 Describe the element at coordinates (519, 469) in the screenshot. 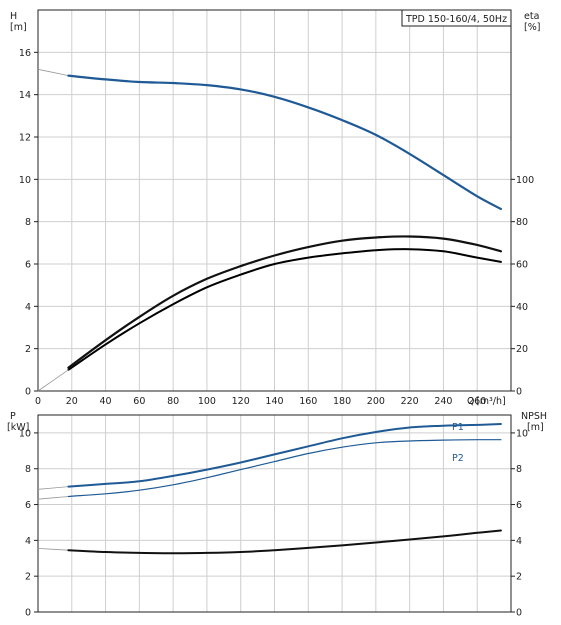

I see `y-tick-label-npsh: 8` at that location.